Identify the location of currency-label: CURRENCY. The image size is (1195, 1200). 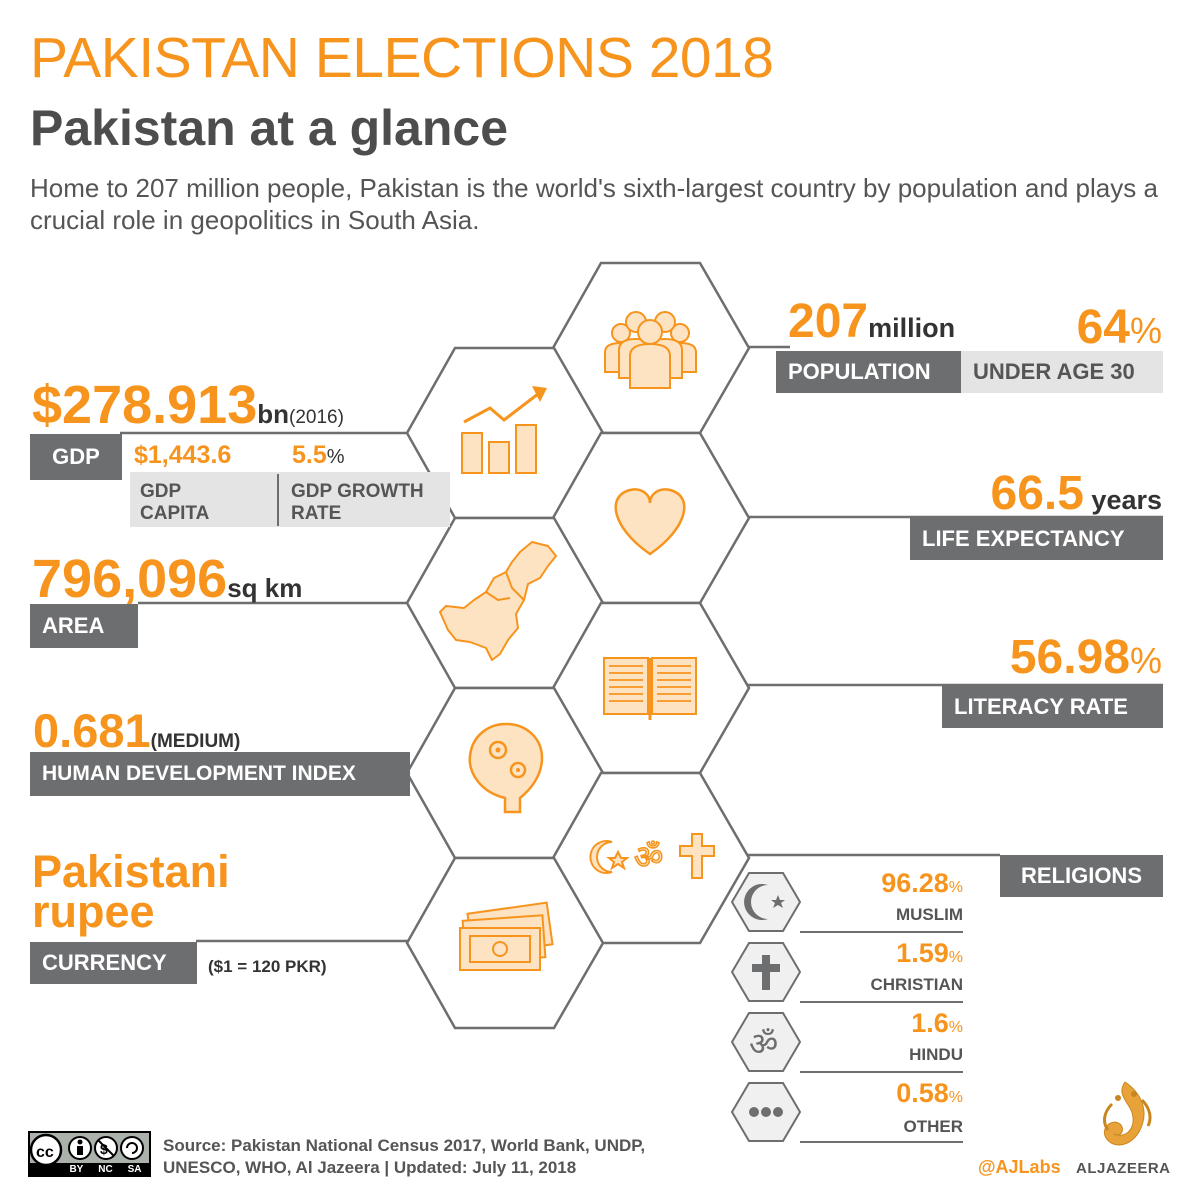
(113, 963).